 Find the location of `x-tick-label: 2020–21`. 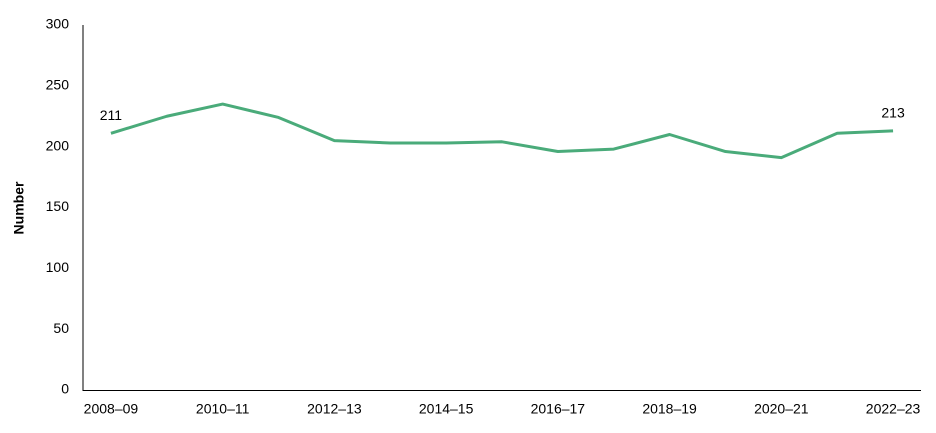

x-tick-label: 2020–21 is located at coordinates (781, 409).